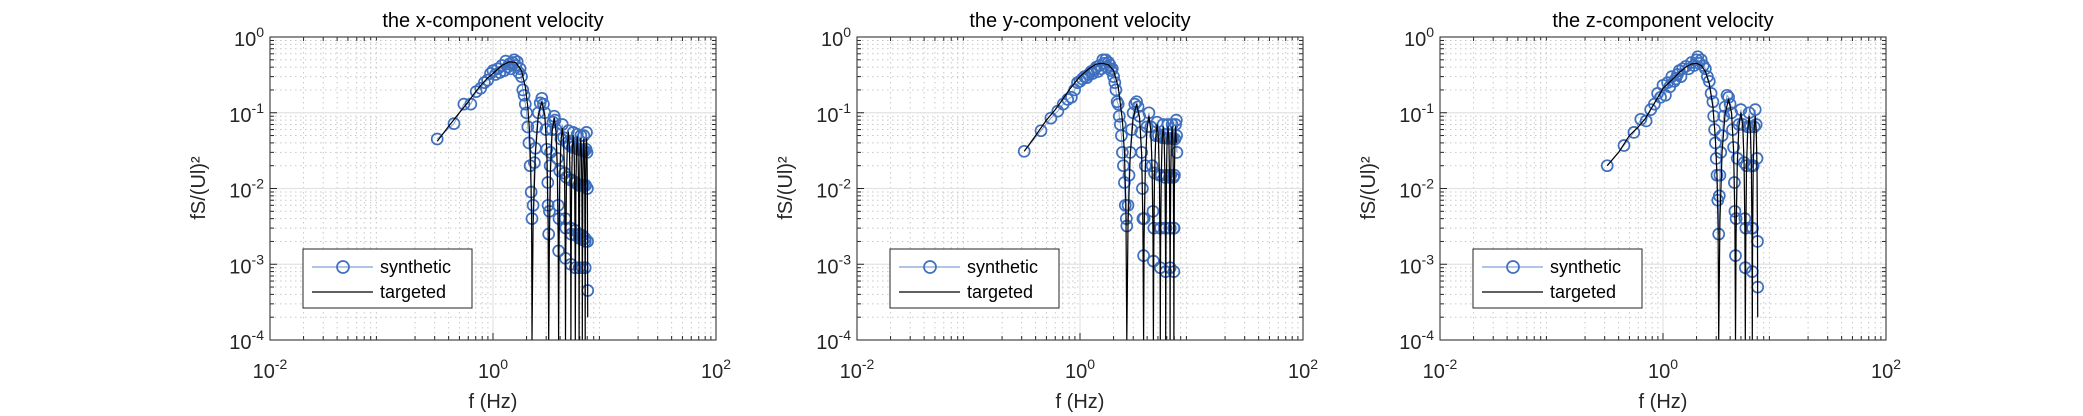 The image size is (2083, 416). I want to click on chart-title: the y-component velocity, so click(1079, 21).